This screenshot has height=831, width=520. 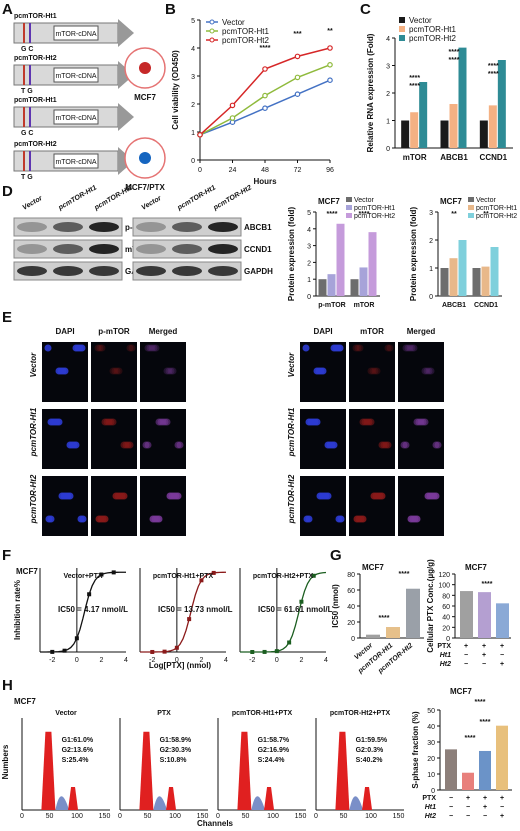 What do you see at coordinates (446, 618) in the screenshot?
I see `chart-g2-ytick-label: 40` at bounding box center [446, 618].